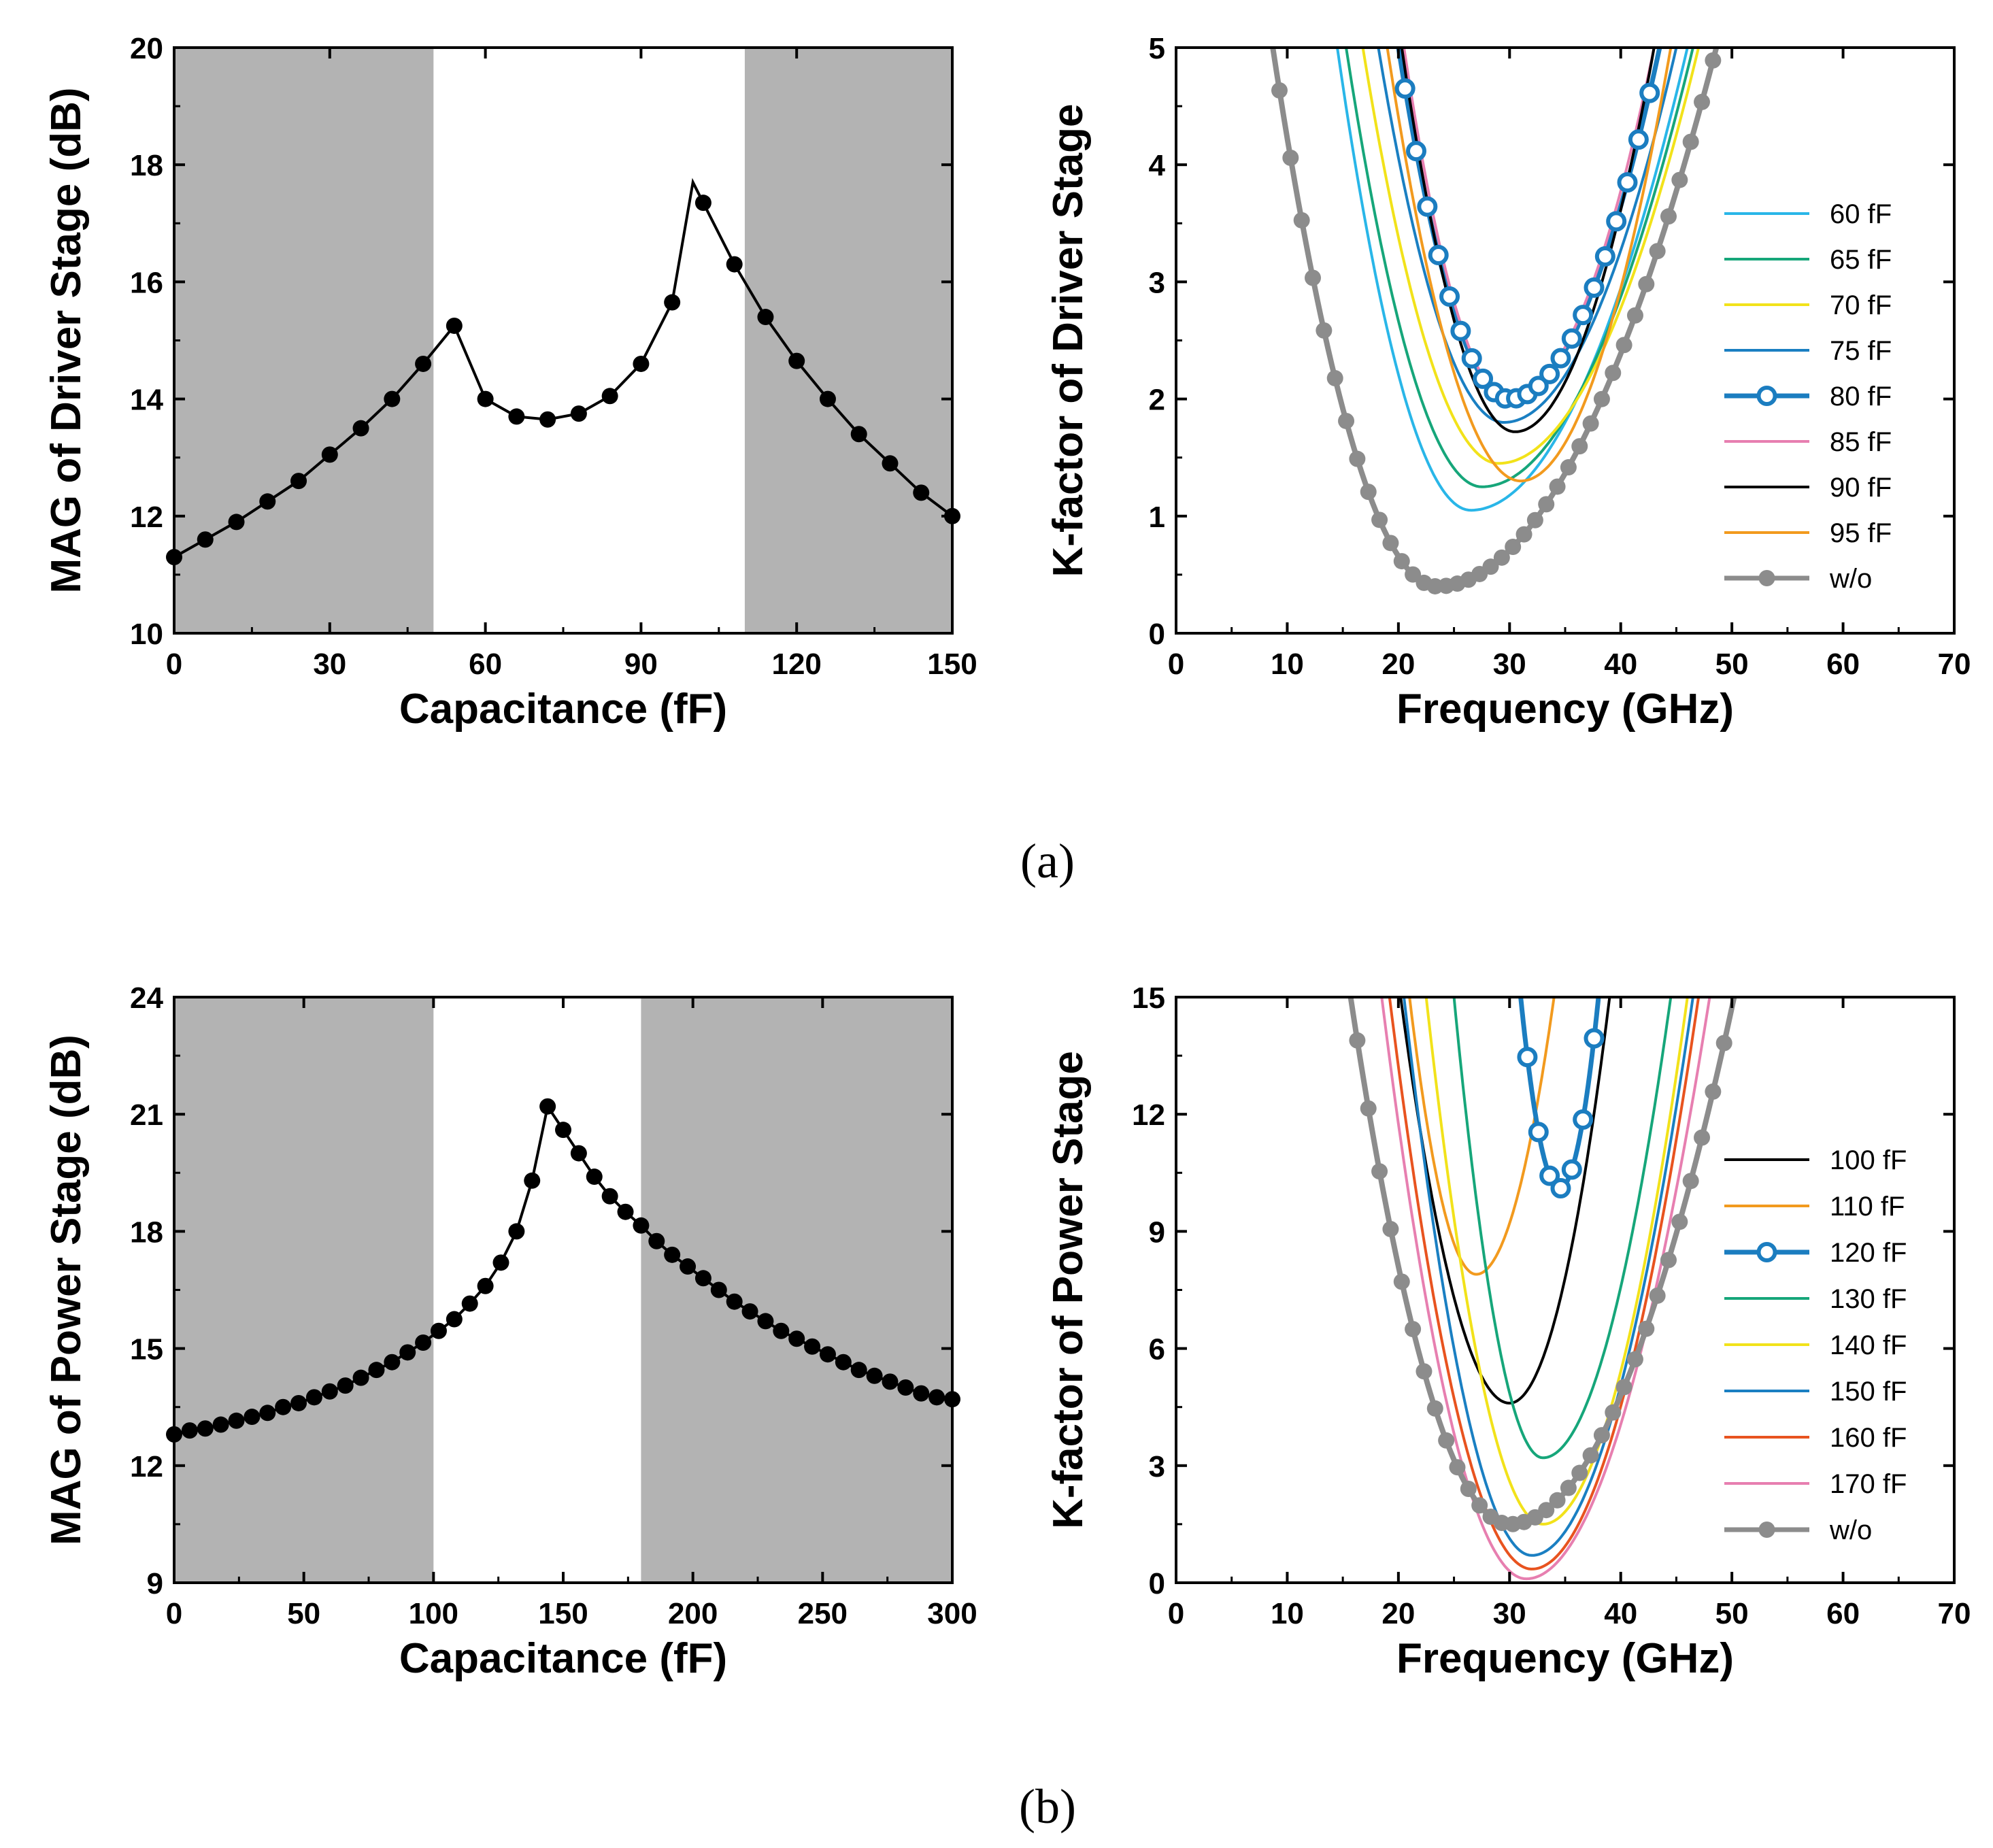 The height and width of the screenshot is (1848, 1993). I want to click on k-power-xlabel: Frequency (GHz), so click(1565, 1658).